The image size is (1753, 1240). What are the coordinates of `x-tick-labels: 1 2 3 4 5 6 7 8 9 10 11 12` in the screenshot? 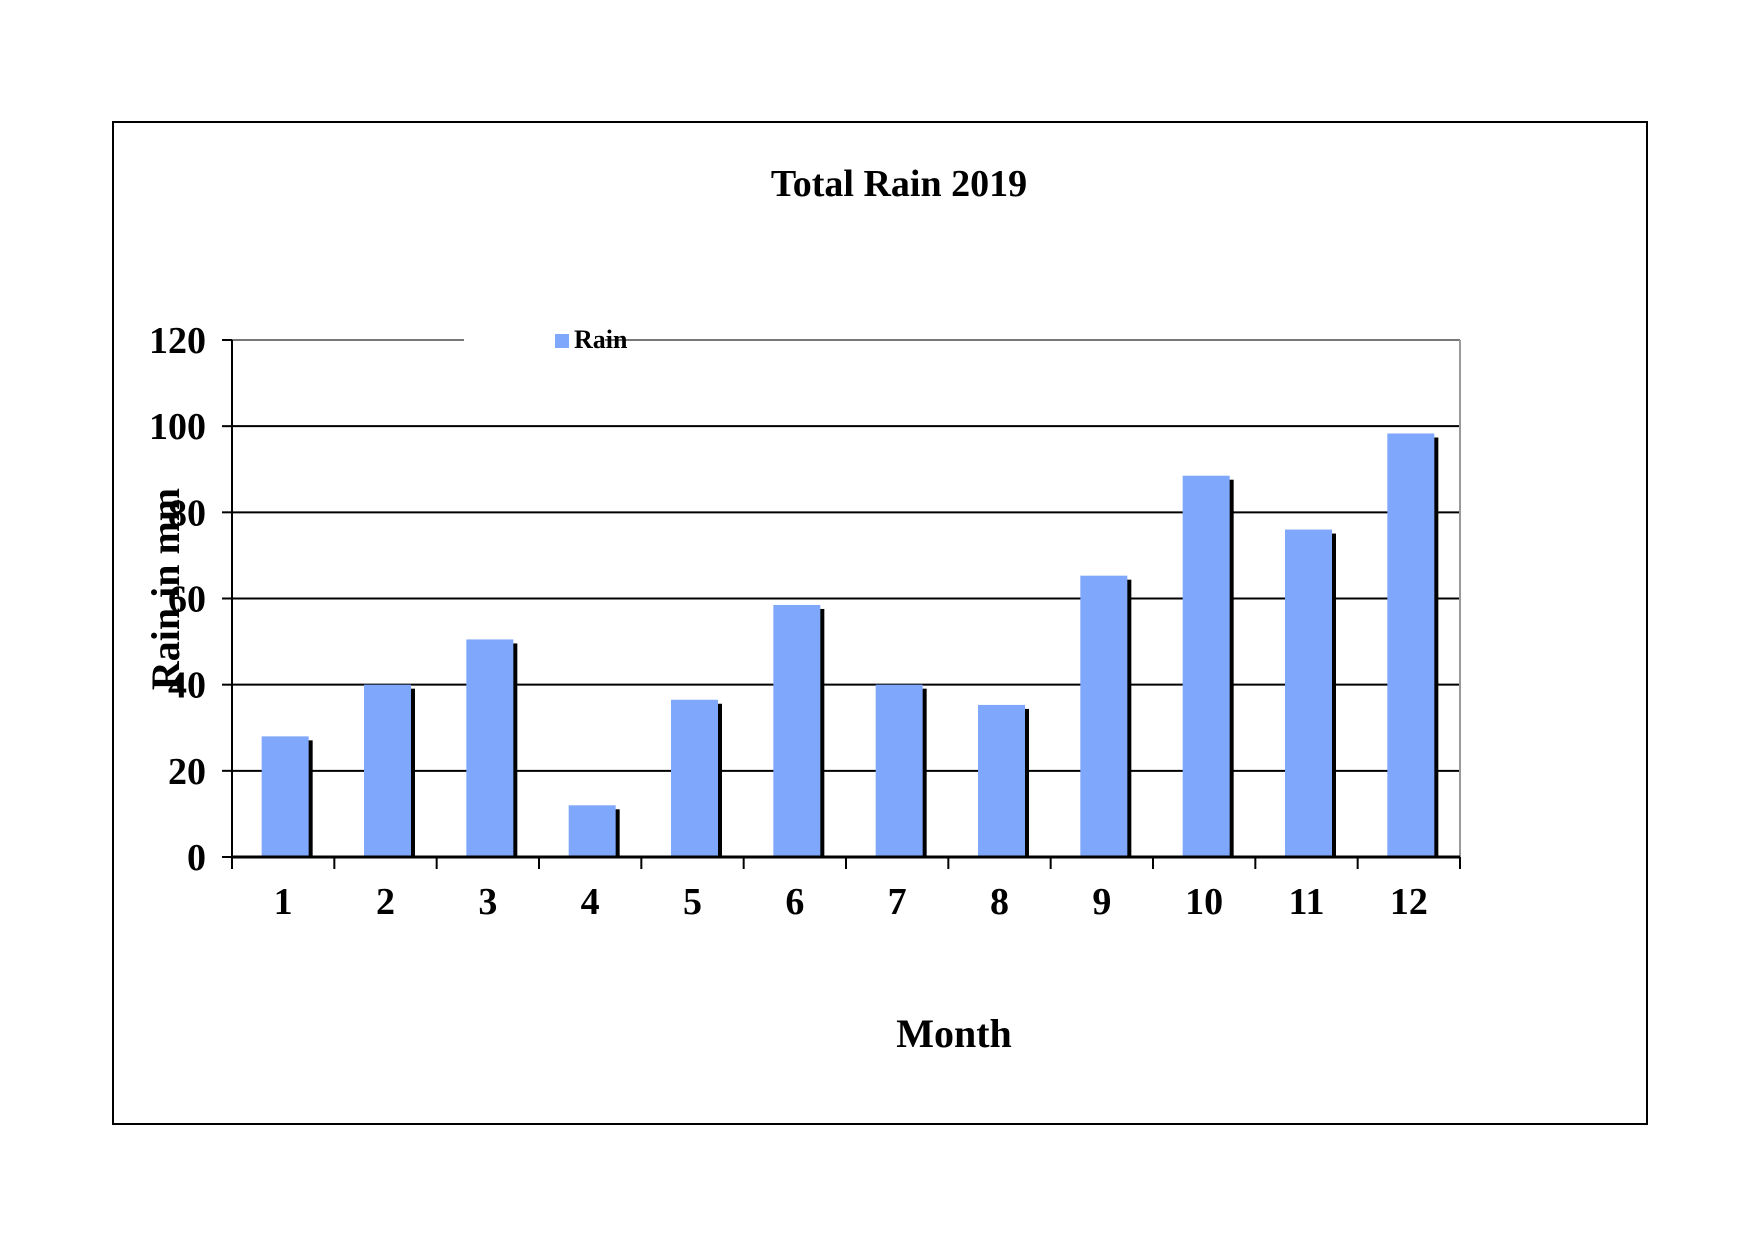 It's located at (851, 902).